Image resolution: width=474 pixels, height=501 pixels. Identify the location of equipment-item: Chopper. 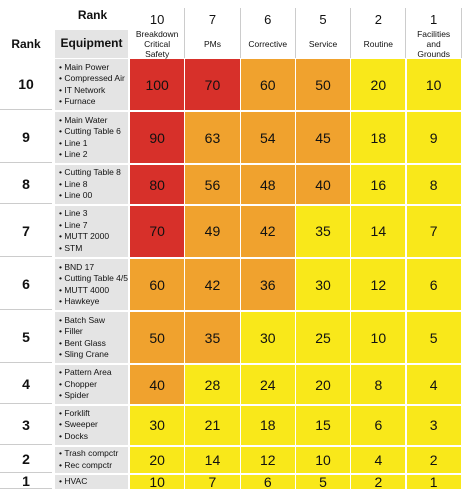
(85, 385).